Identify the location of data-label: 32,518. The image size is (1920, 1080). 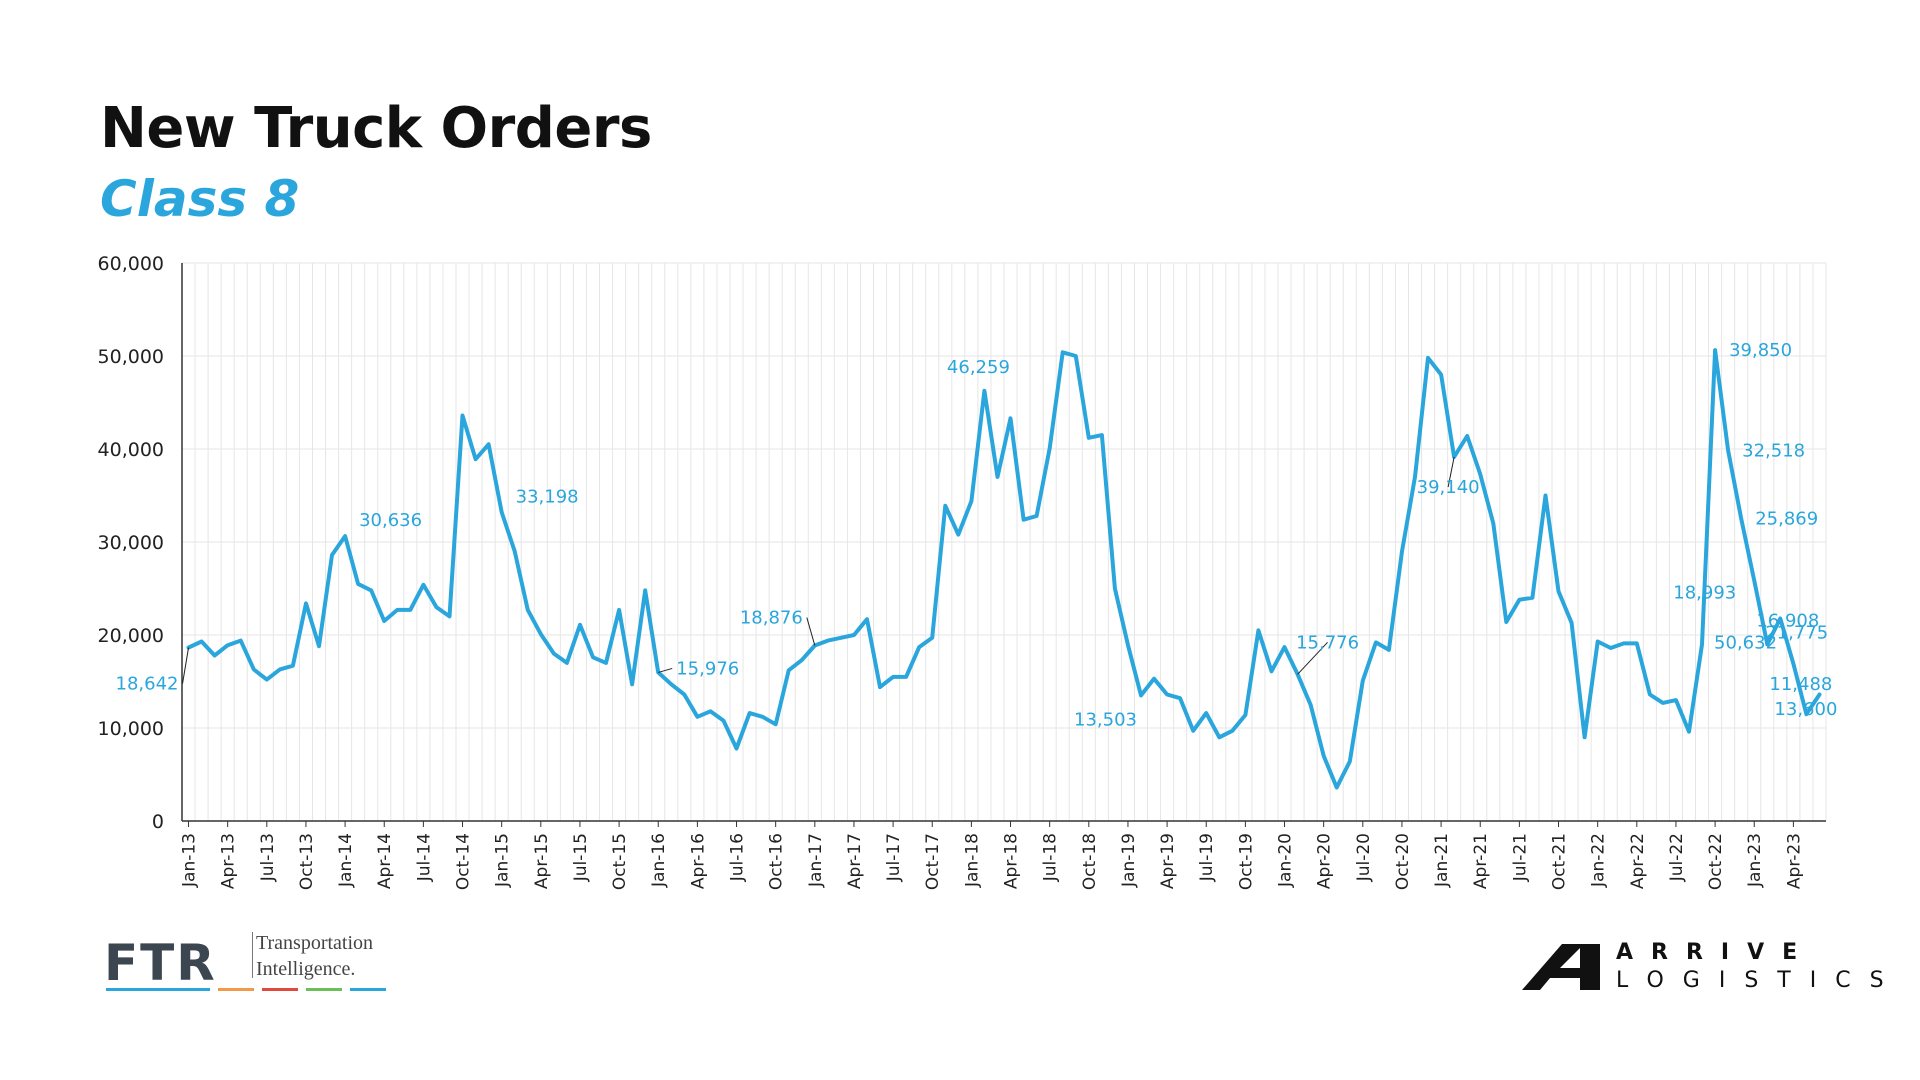
(1773, 450).